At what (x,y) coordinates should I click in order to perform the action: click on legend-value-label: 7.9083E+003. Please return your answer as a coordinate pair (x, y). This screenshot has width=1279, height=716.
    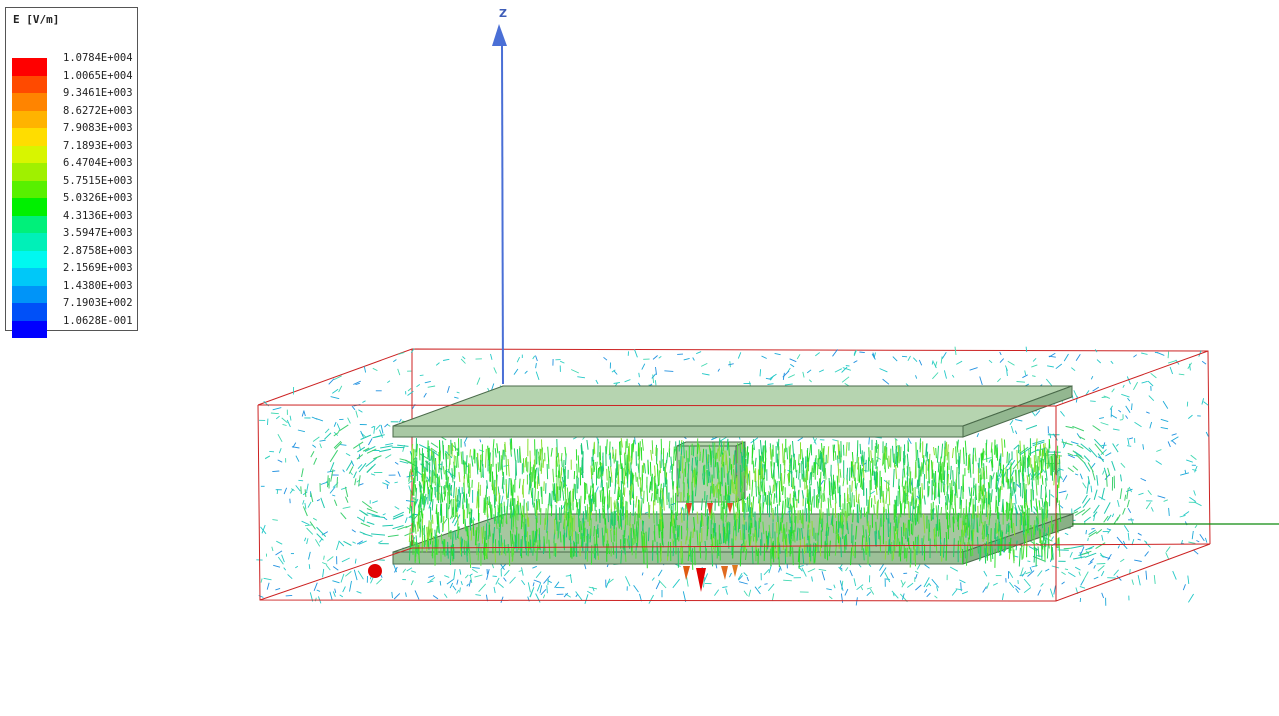
    Looking at the image, I should click on (98, 128).